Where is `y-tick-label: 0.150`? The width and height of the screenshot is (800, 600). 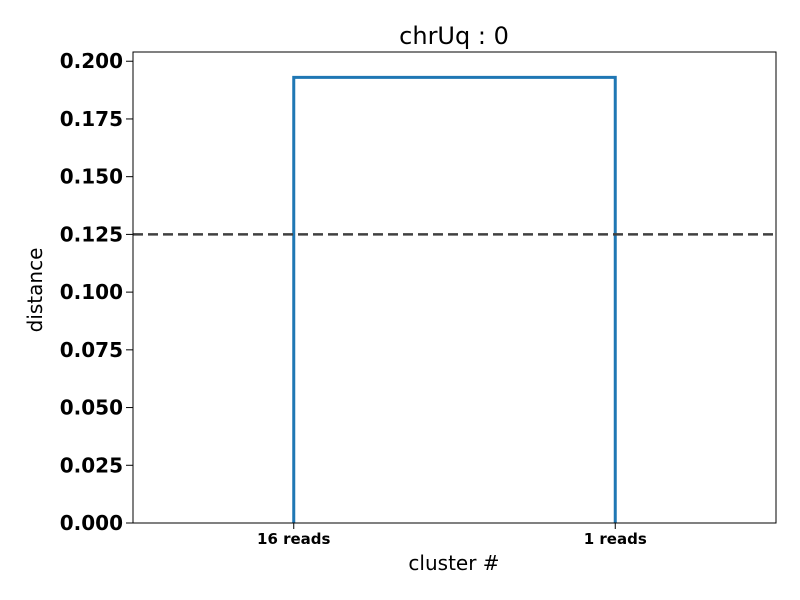
y-tick-label: 0.150 is located at coordinates (91, 177).